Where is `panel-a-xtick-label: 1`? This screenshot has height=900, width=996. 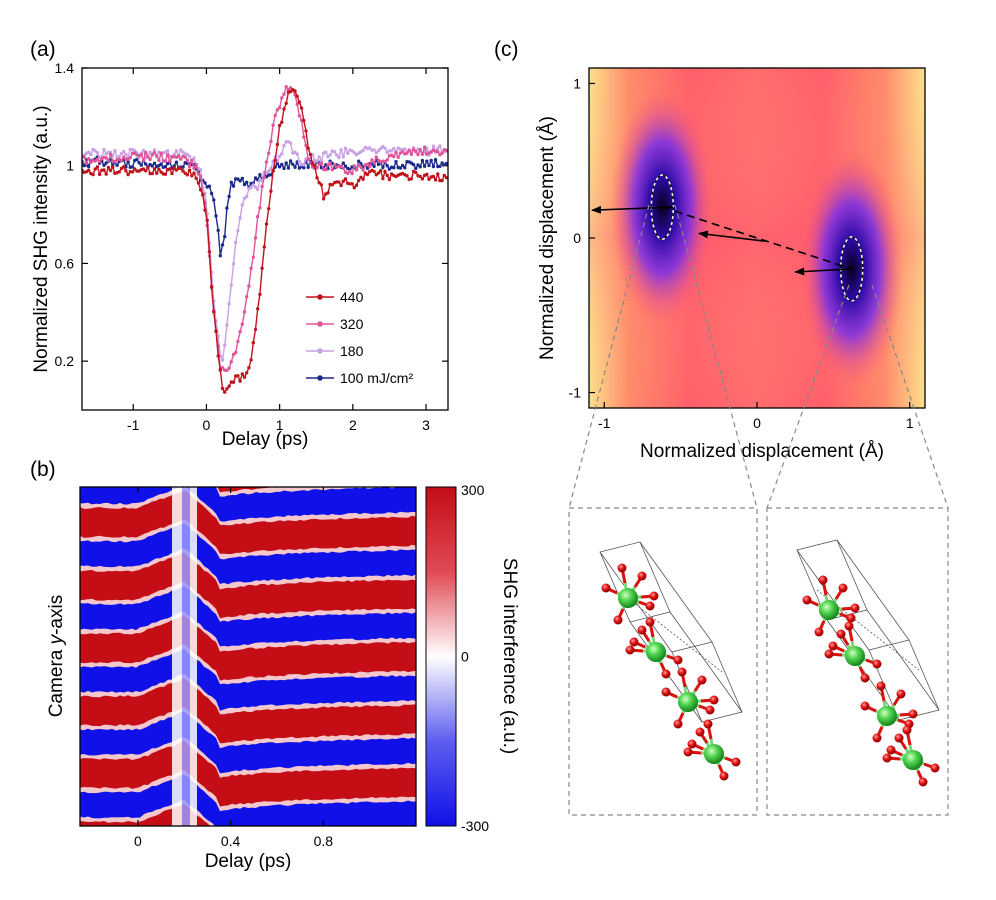
panel-a-xtick-label: 1 is located at coordinates (280, 425).